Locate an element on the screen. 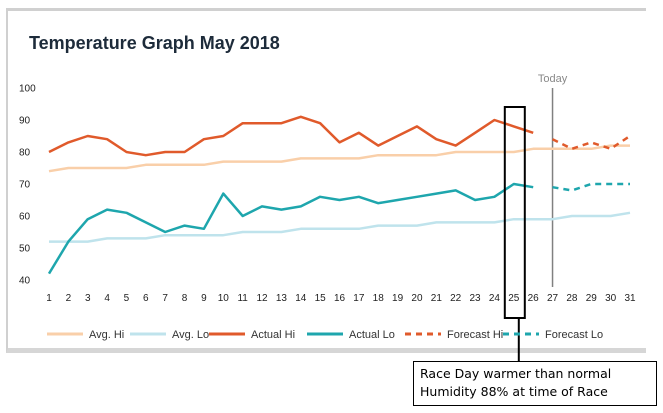  y-tick-label: 70 is located at coordinates (25, 185).